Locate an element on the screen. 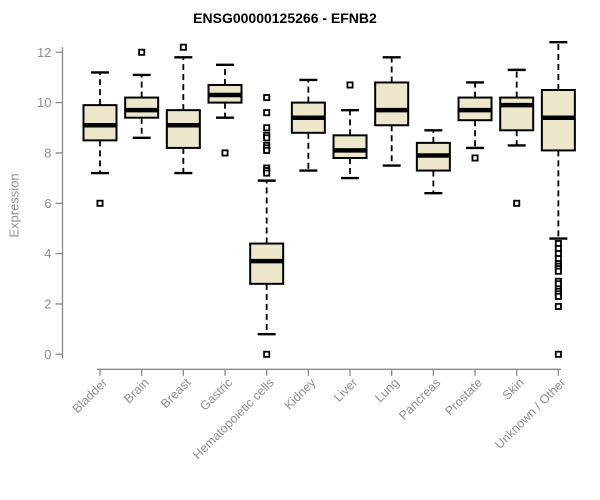 This screenshot has height=500, width=600. boxplot-brain is located at coordinates (142, 94).